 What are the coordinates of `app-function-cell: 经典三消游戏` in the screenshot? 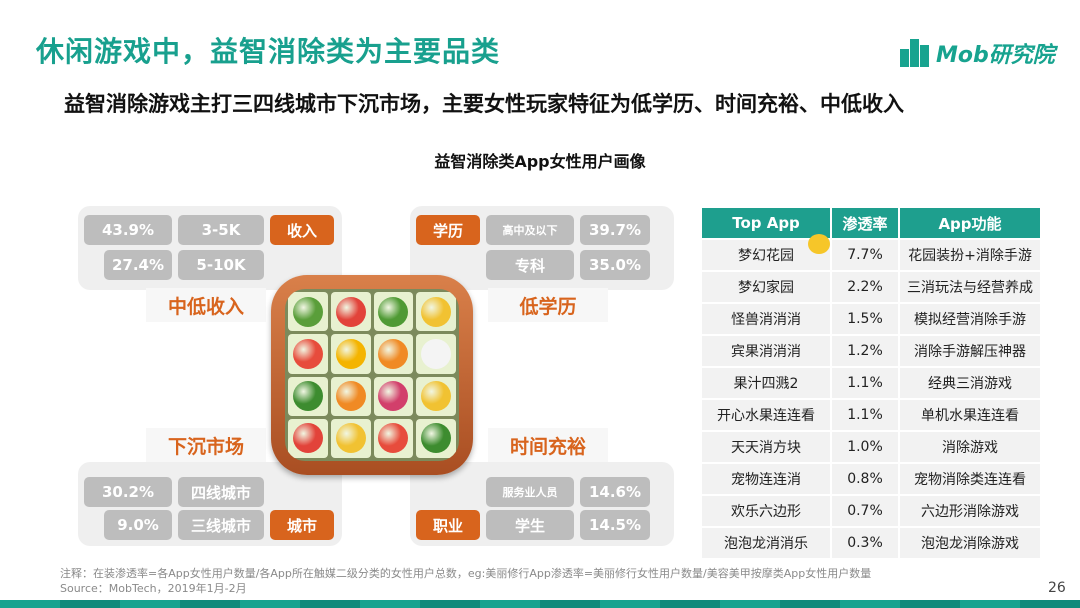 It's located at (970, 383).